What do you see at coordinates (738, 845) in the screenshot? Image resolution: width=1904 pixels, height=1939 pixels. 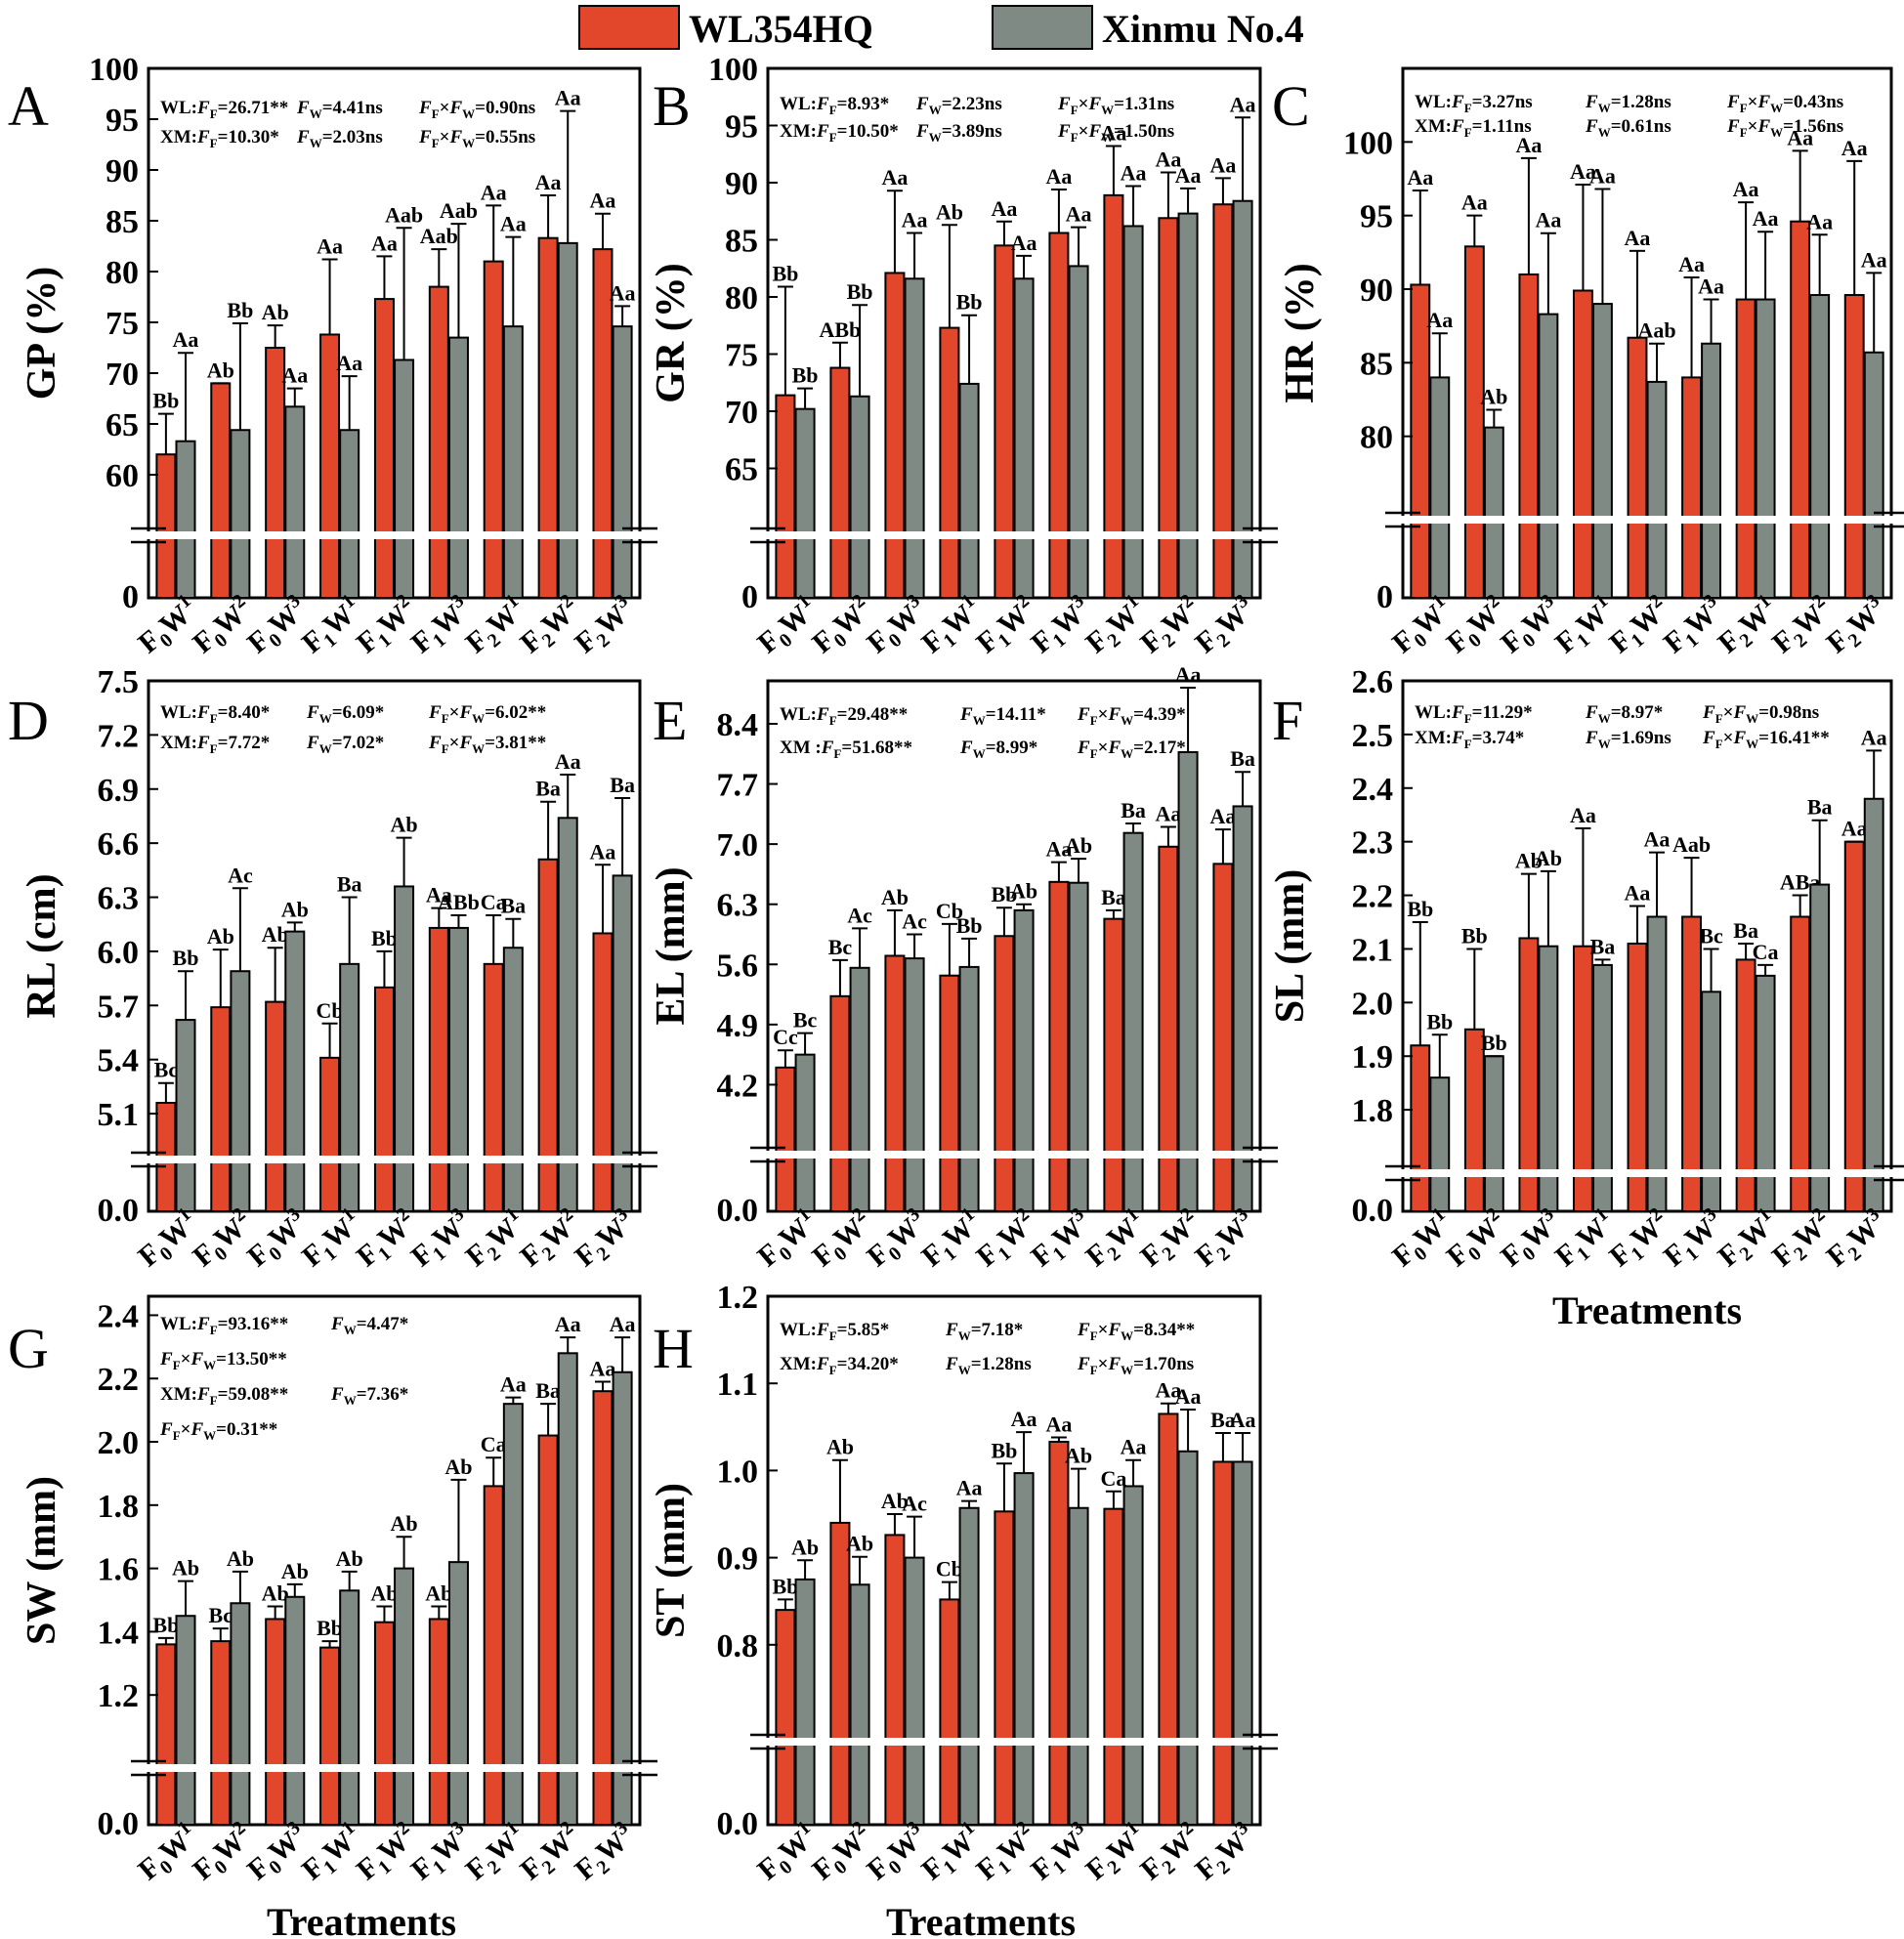 I see `y-tick-label: 7.0` at bounding box center [738, 845].